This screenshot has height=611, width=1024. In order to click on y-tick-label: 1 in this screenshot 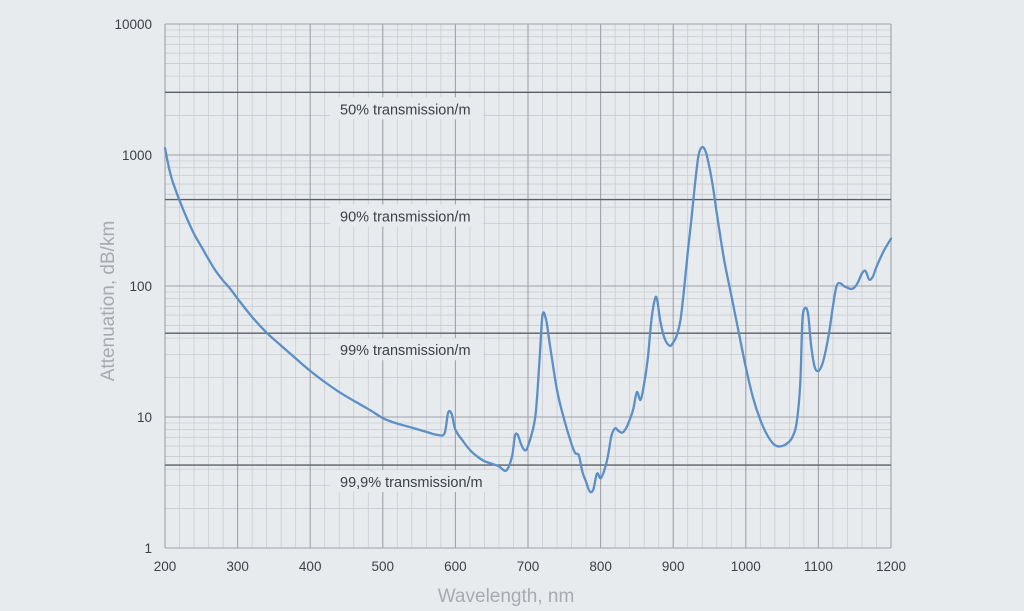, I will do `click(148, 548)`.